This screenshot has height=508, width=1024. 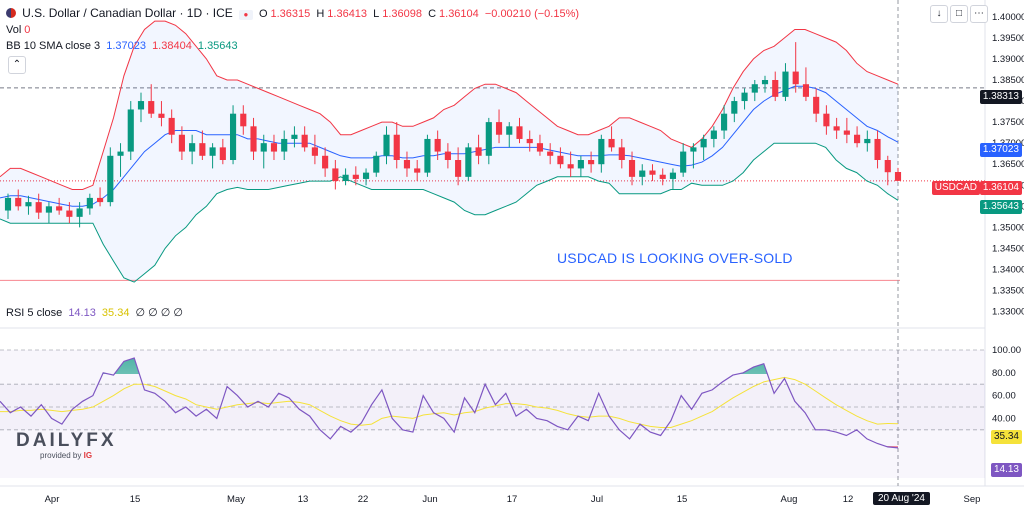 I want to click on rsi-ma-line, so click(x=449, y=402).